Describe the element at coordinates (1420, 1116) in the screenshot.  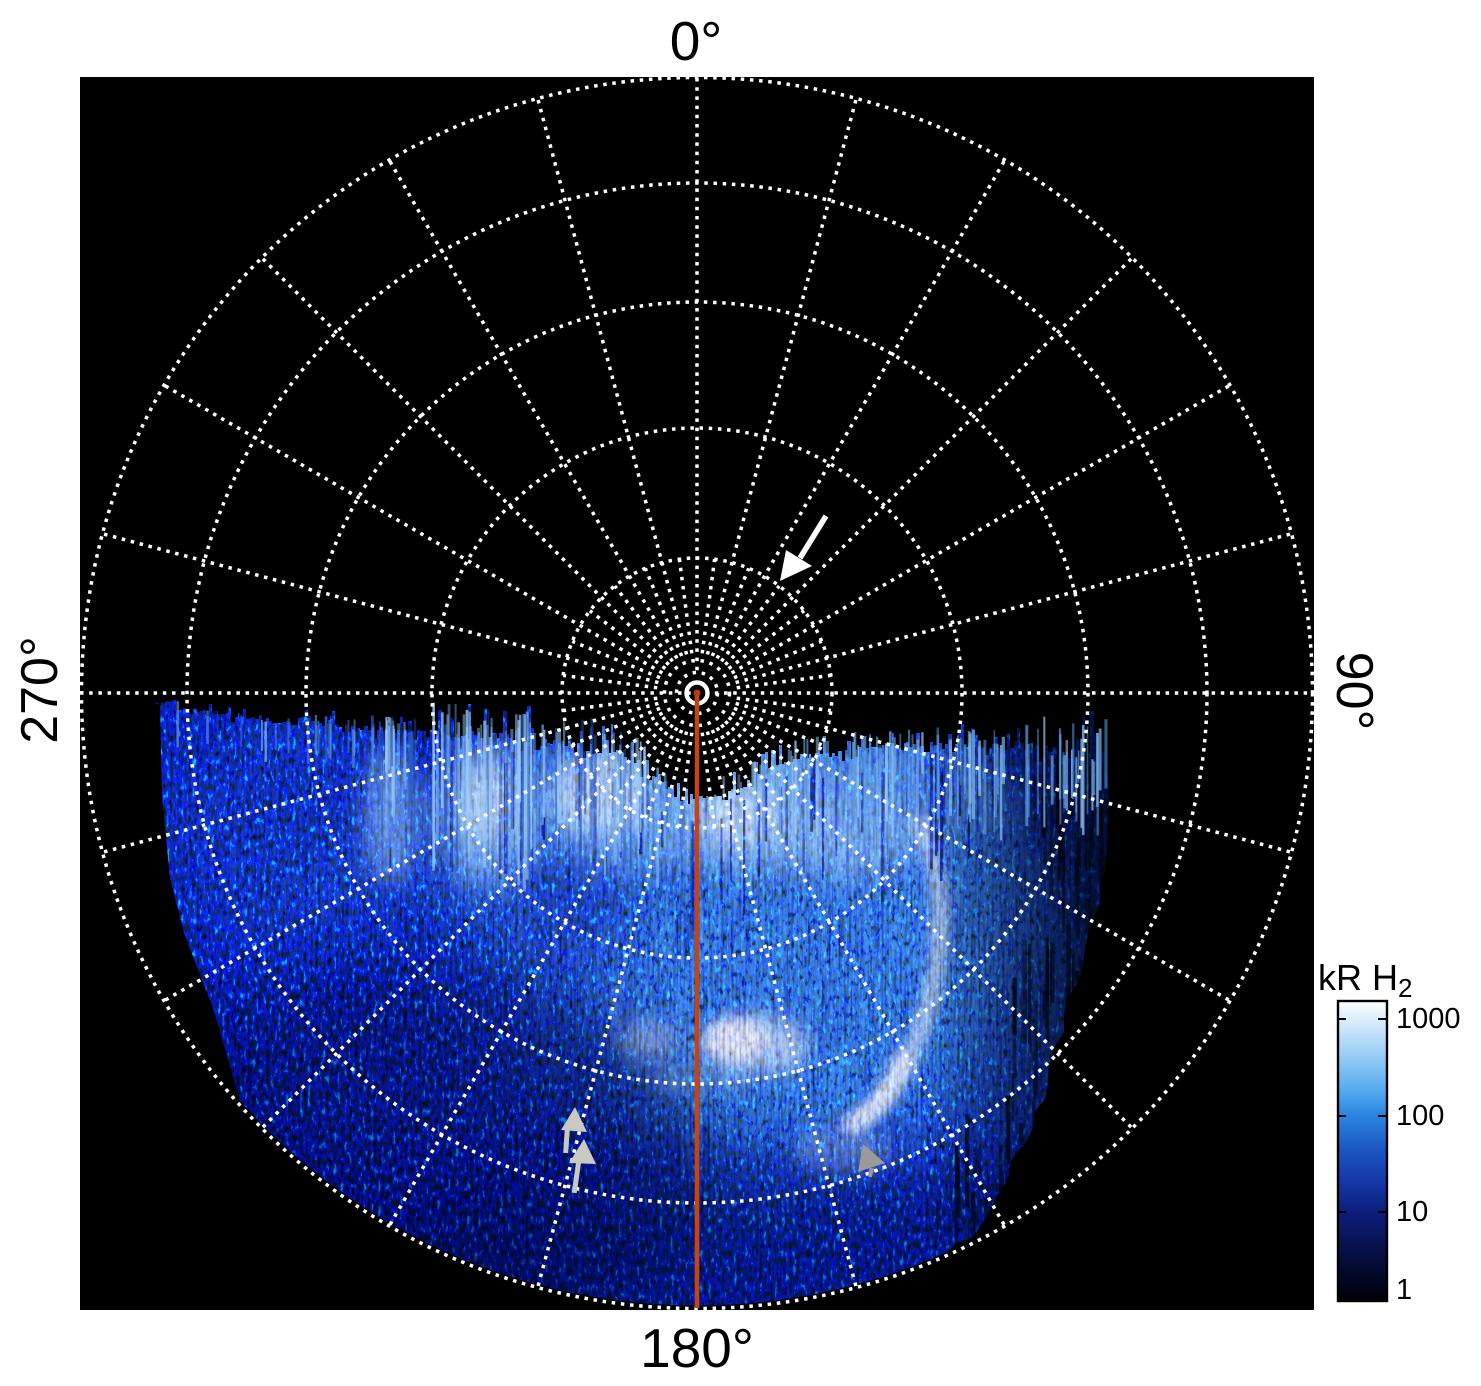
I see `svg-text: 100` at that location.